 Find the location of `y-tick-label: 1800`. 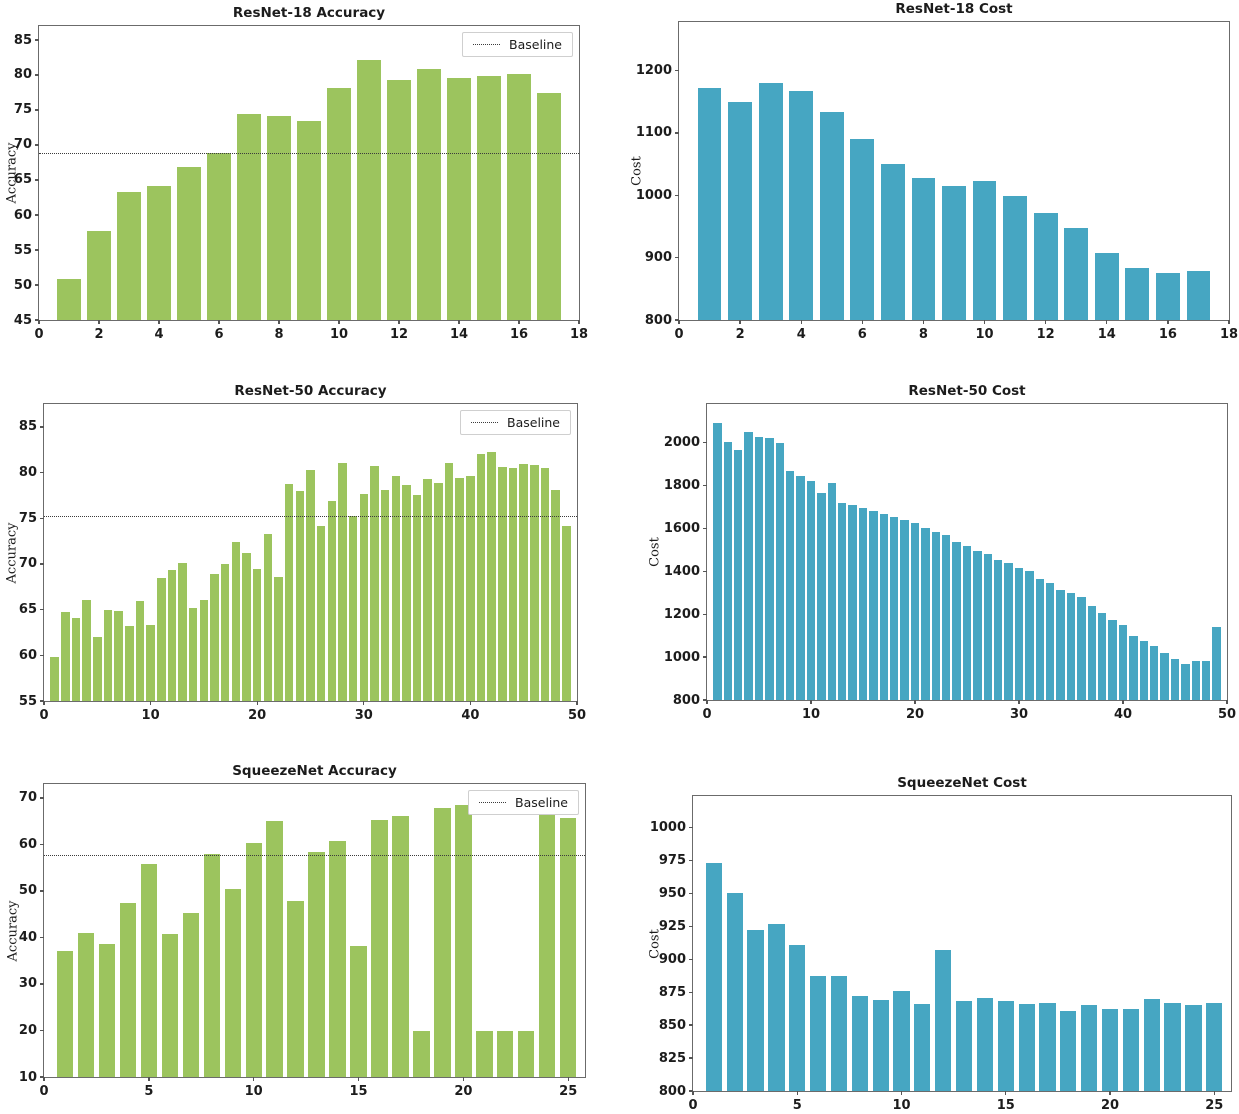

y-tick-label: 1800 is located at coordinates (681, 485).